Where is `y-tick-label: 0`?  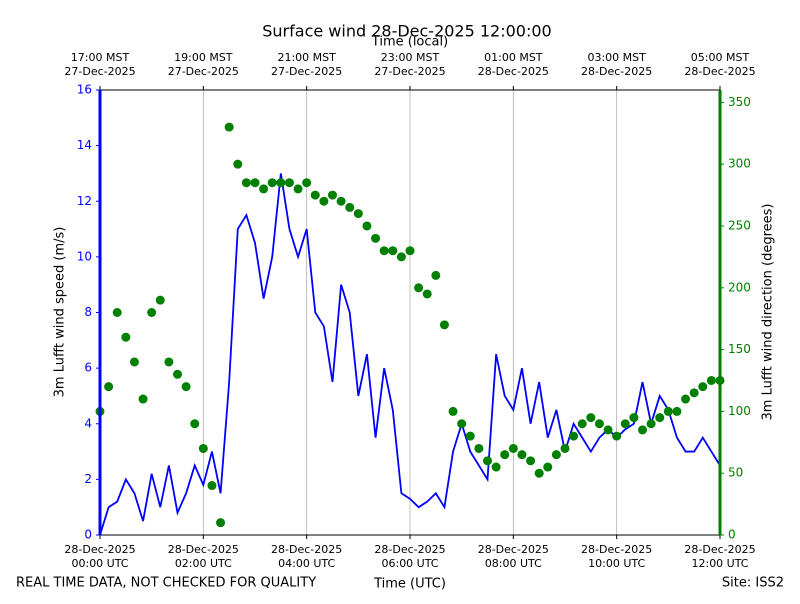 y-tick-label: 0 is located at coordinates (88, 535).